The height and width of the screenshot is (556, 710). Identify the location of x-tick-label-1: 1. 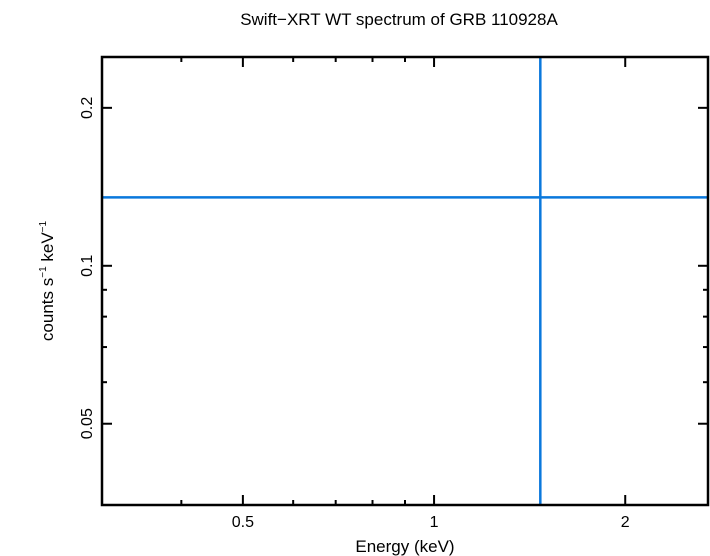
(434, 522).